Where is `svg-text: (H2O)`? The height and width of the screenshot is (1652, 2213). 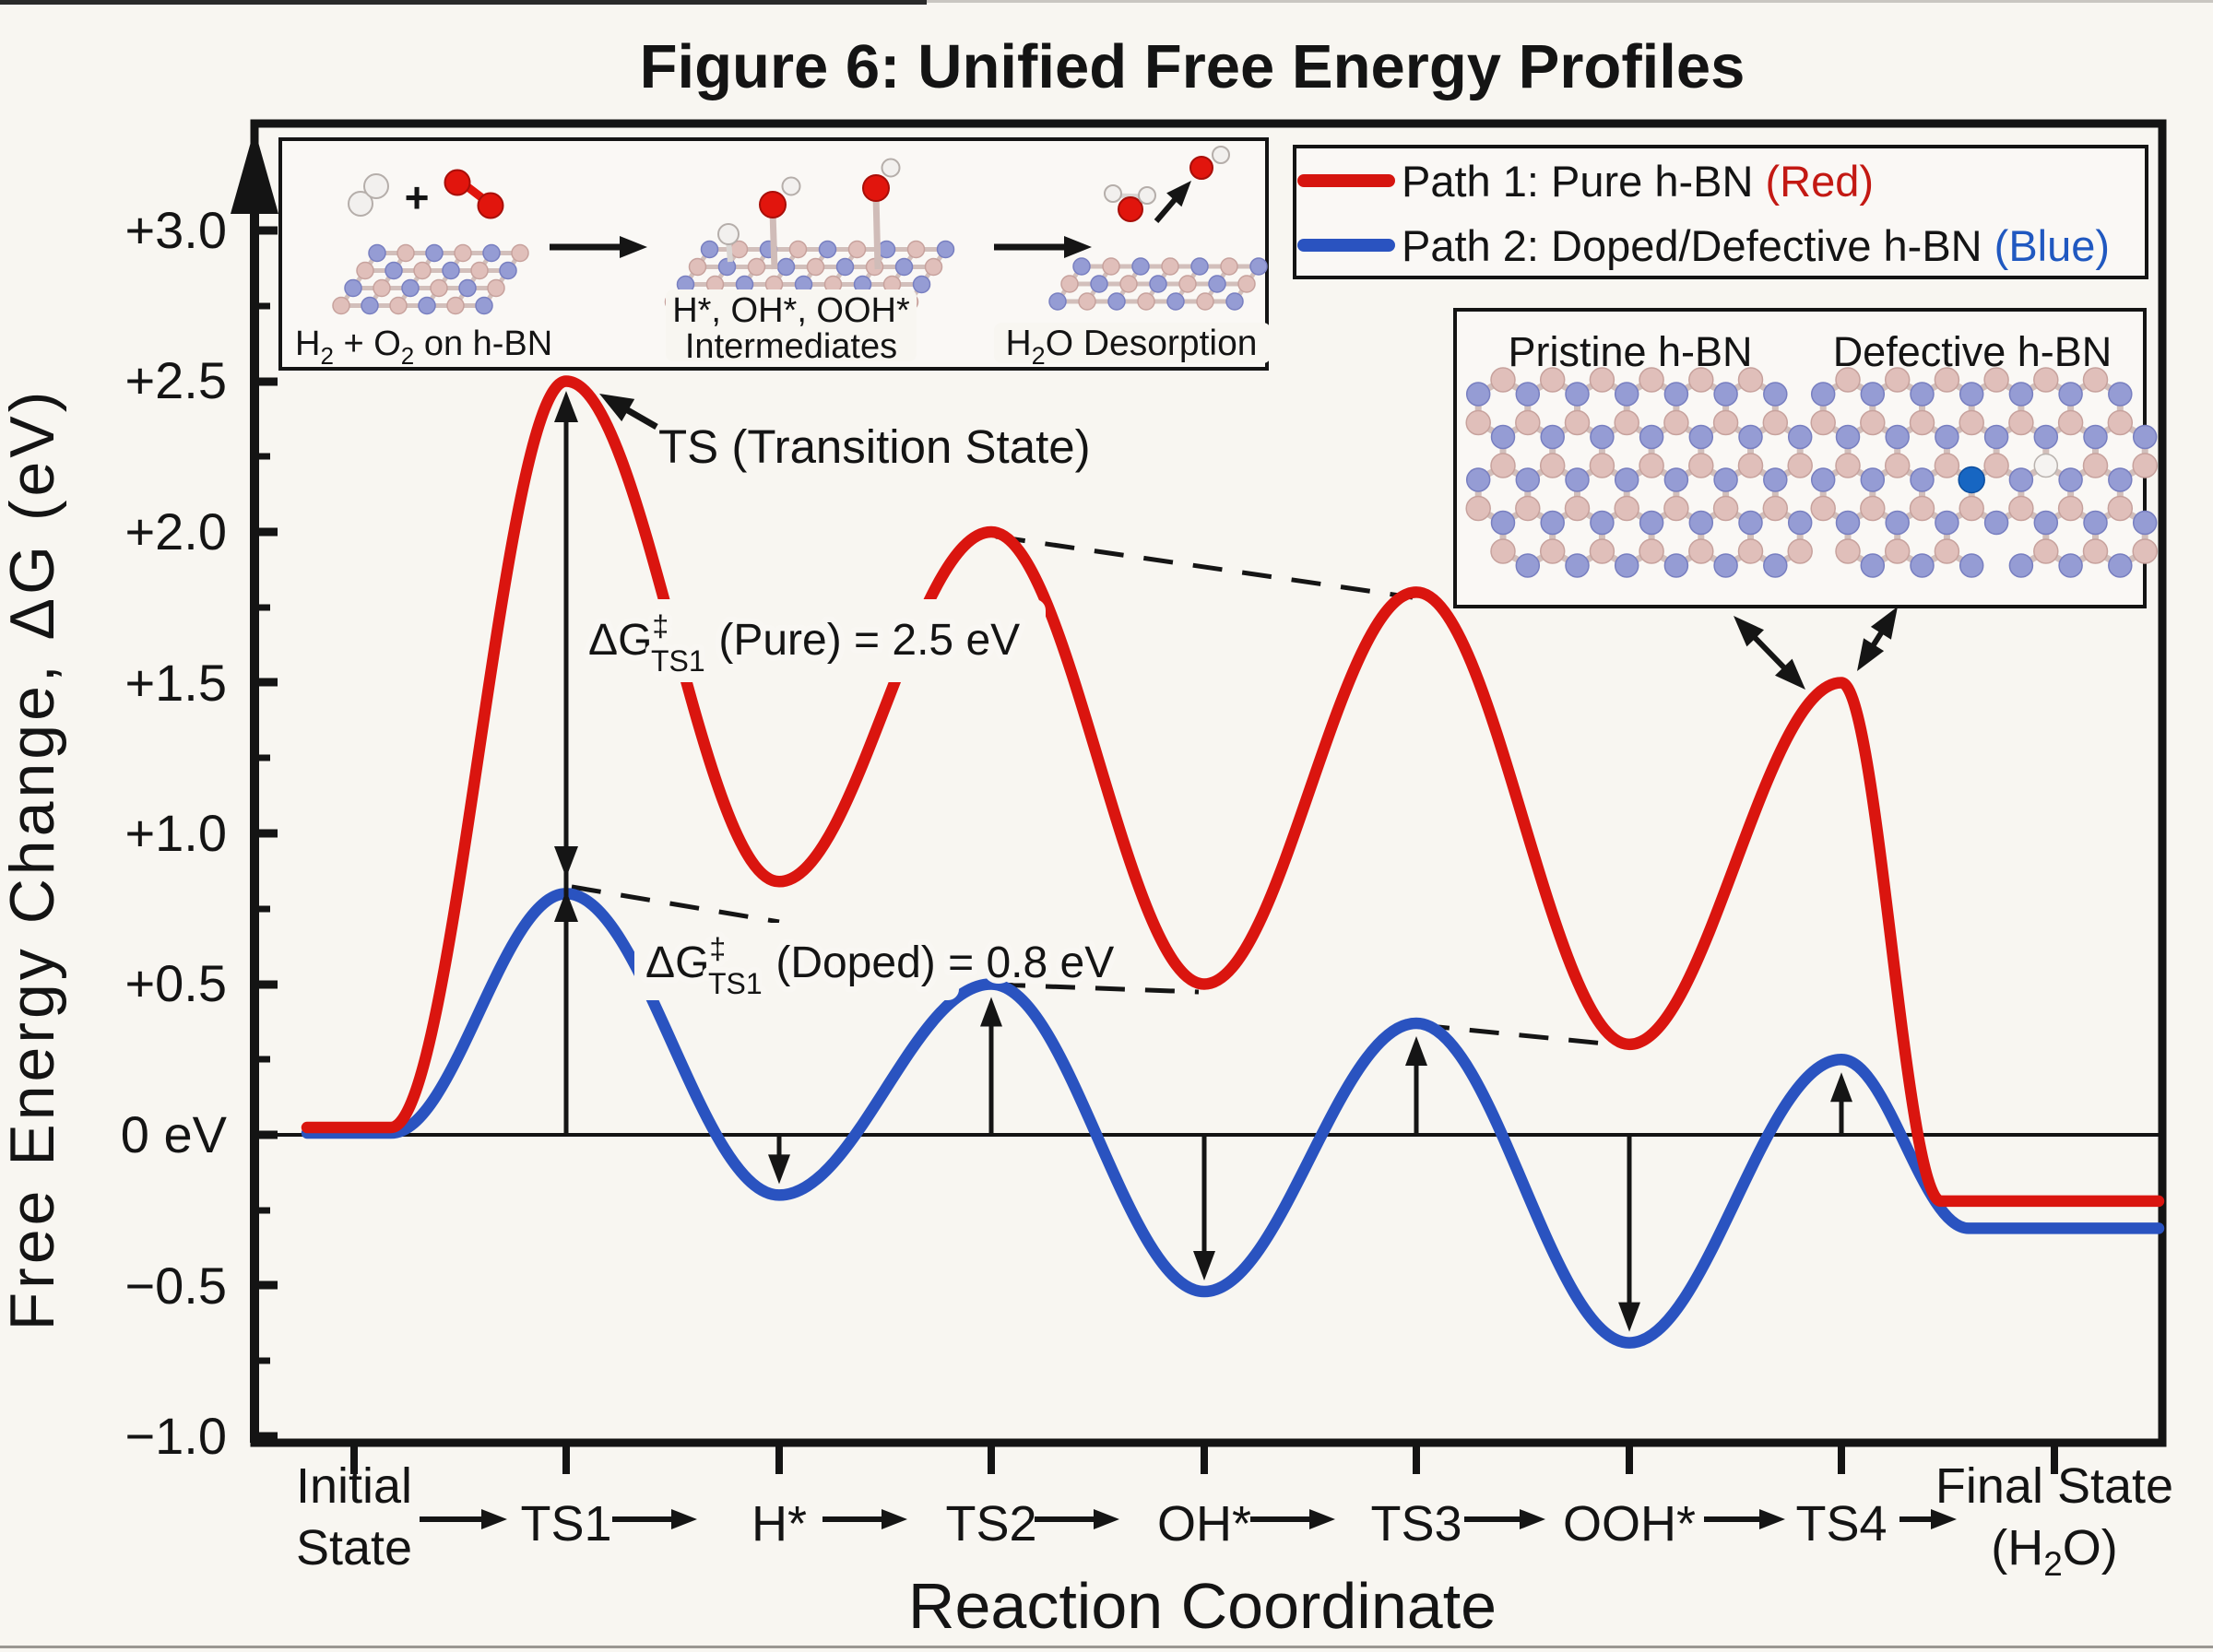 svg-text: (H2O) is located at coordinates (2054, 1551).